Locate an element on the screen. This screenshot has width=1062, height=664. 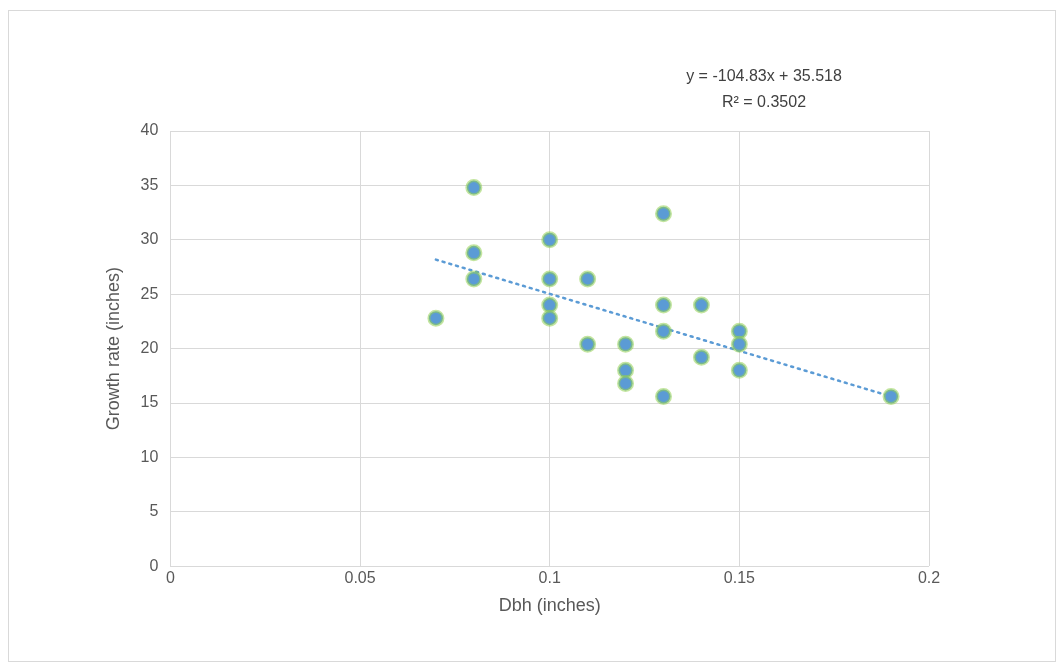
y-tick-label: 0 is located at coordinates (154, 565).